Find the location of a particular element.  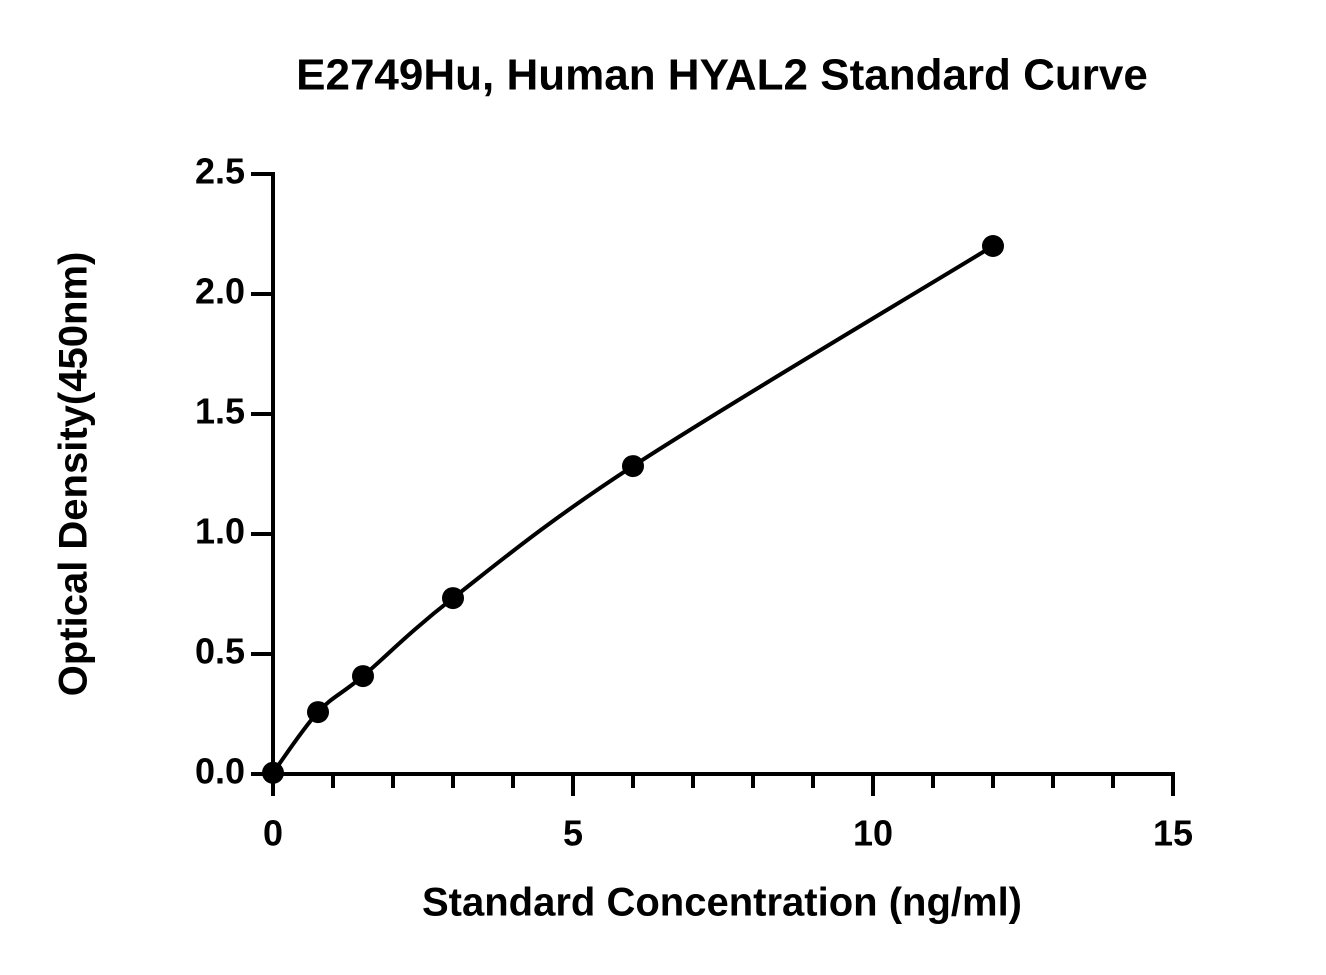

x-tick-label: 15 is located at coordinates (1173, 833).